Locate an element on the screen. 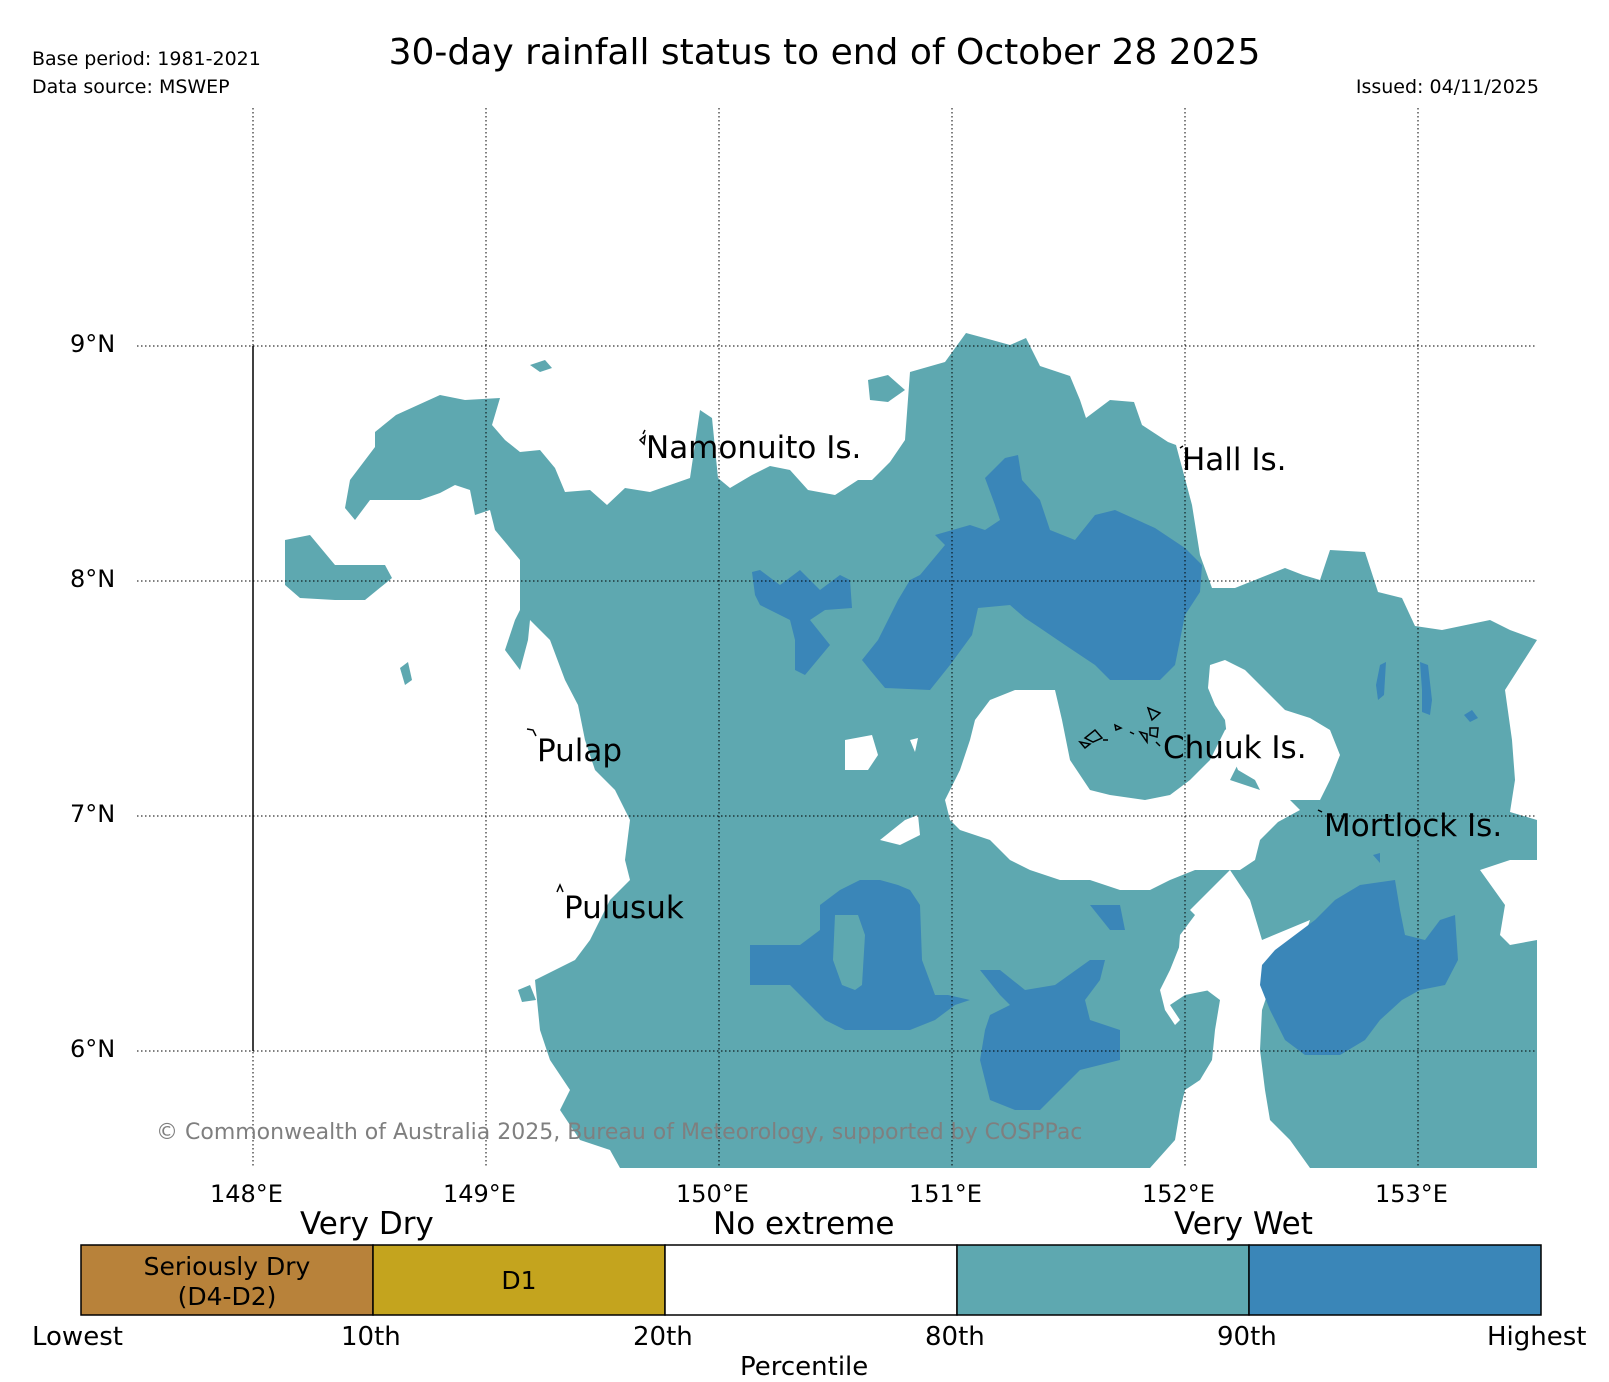 This screenshot has width=1609, height=1382. legend-tick-20th: 20th is located at coordinates (663, 1337).